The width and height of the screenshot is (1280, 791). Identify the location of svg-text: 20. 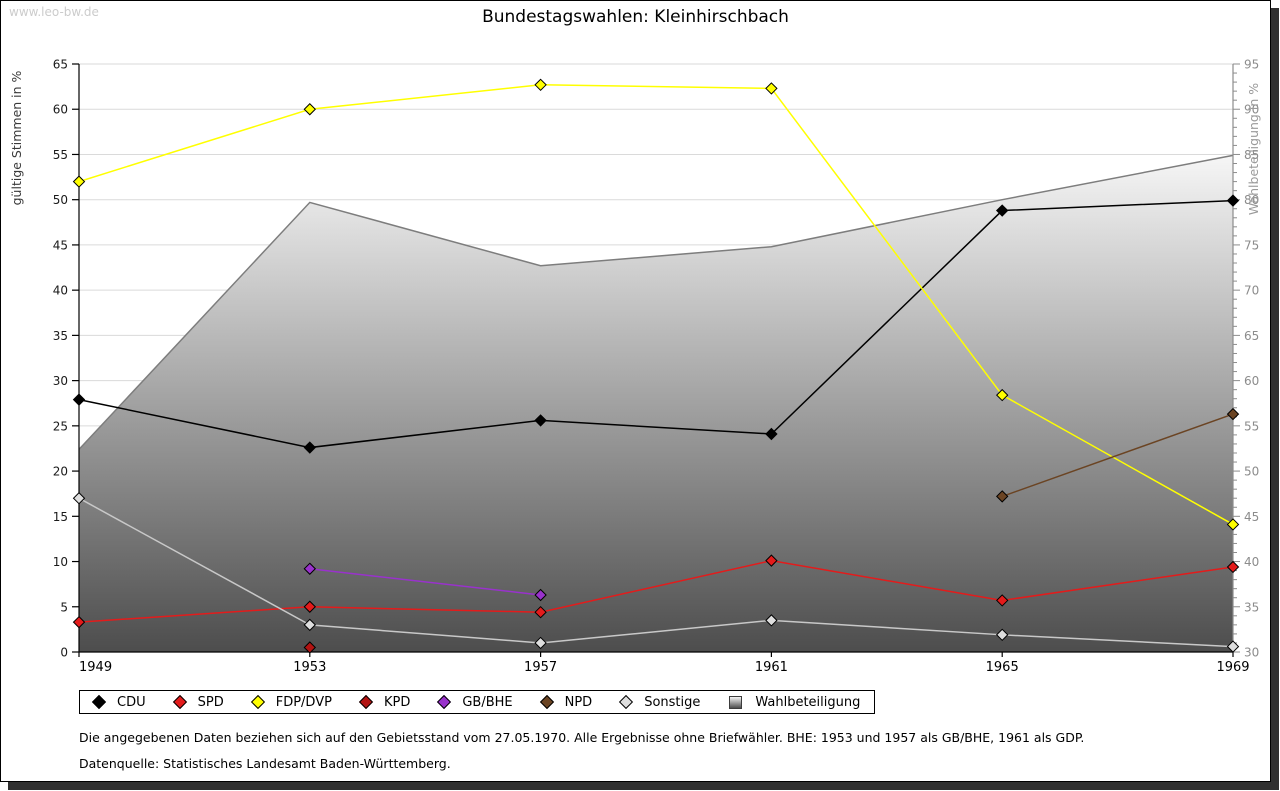
(60, 472).